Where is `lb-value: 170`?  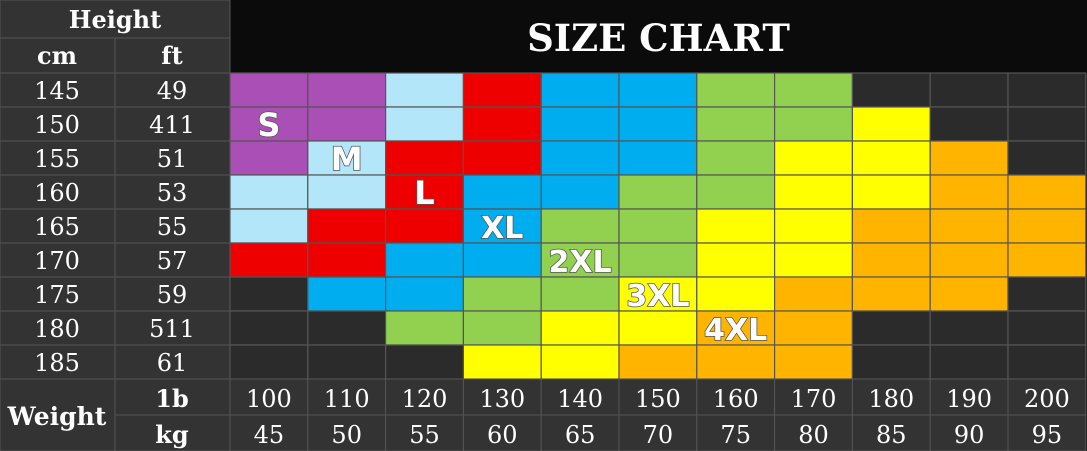
lb-value: 170 is located at coordinates (814, 399).